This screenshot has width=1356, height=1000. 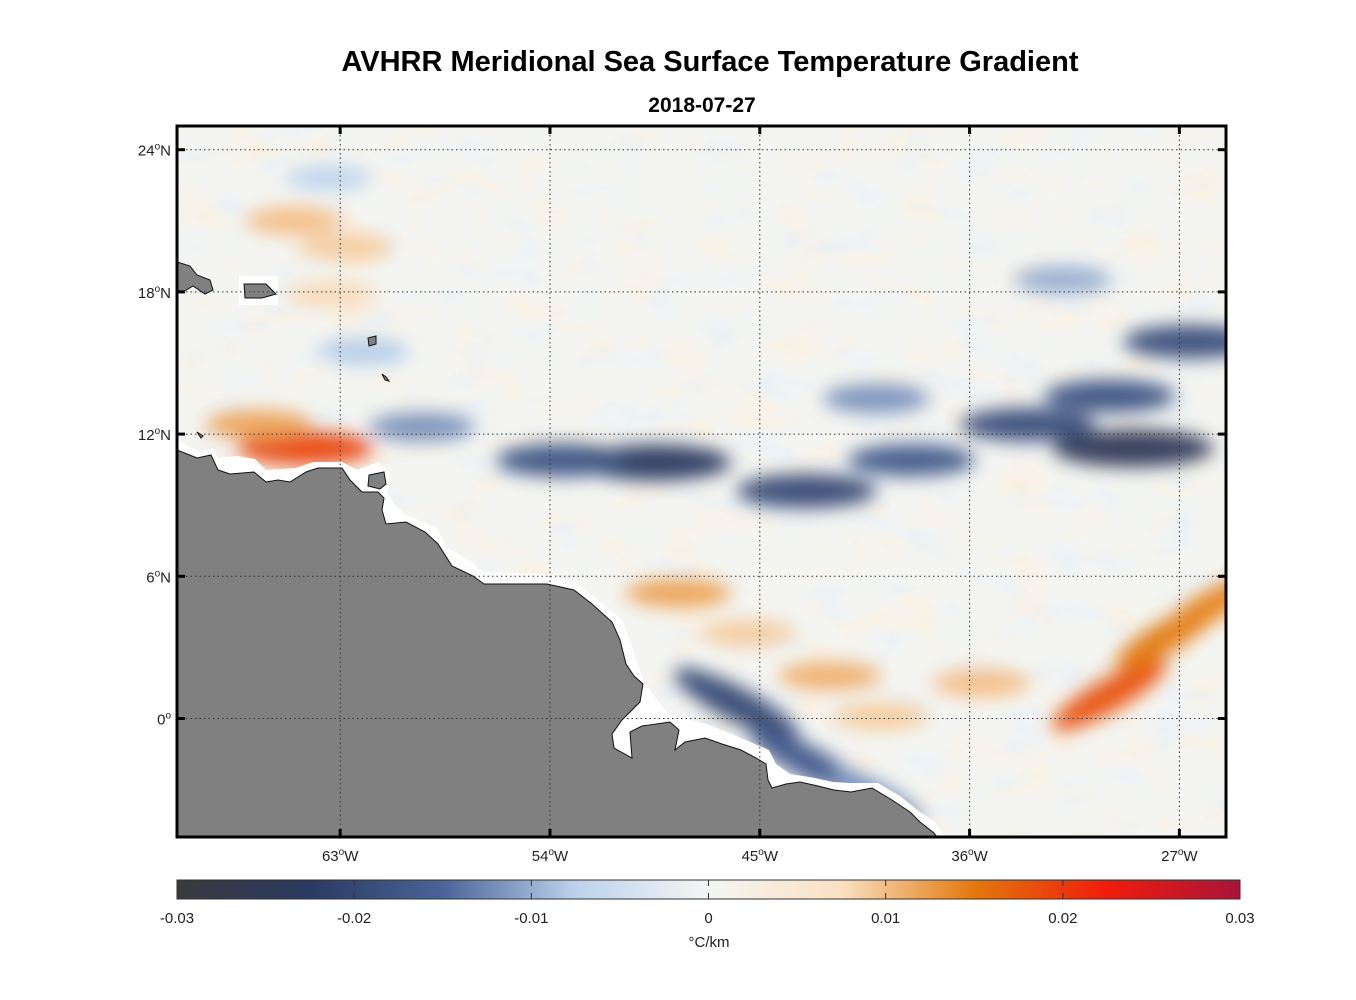 I want to click on colorbar-tick-label: 0, so click(x=708, y=918).